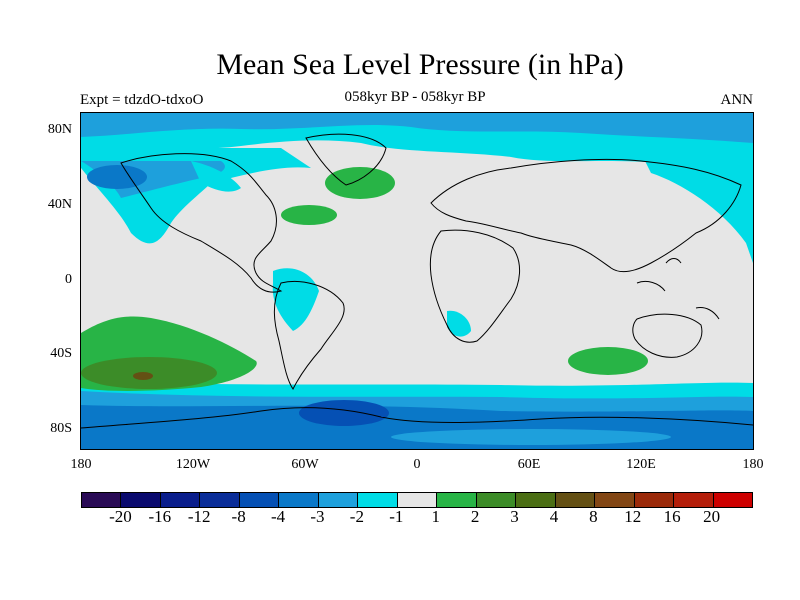 Image resolution: width=800 pixels, height=600 pixels. Describe the element at coordinates (61, 428) in the screenshot. I see `y-tick-label-80s: 80S` at that location.